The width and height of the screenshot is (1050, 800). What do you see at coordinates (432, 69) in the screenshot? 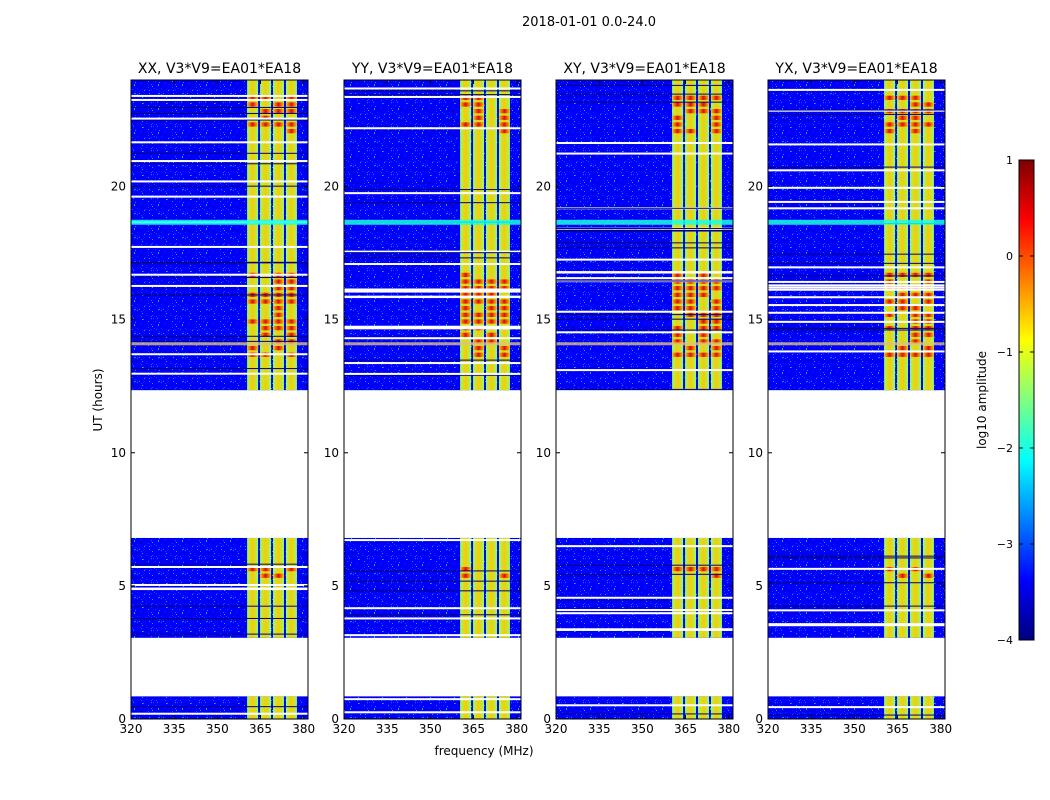
I see `panel-title: YY, V3*V9=EA01*EA18` at bounding box center [432, 69].